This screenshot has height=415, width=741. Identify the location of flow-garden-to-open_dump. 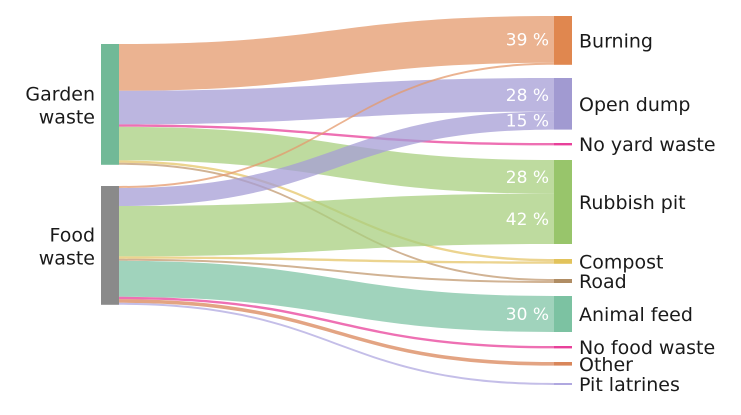
(336, 101).